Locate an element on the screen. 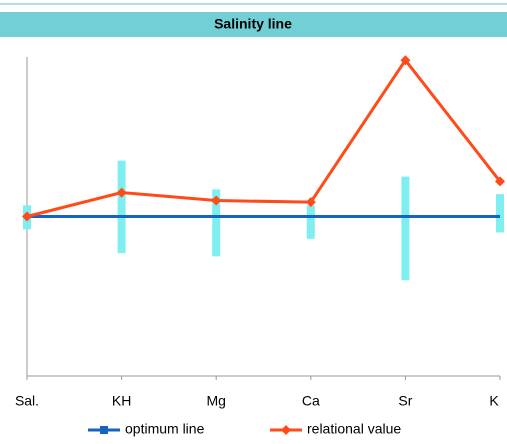 The image size is (507, 444). title-bar is located at coordinates (253, 24).